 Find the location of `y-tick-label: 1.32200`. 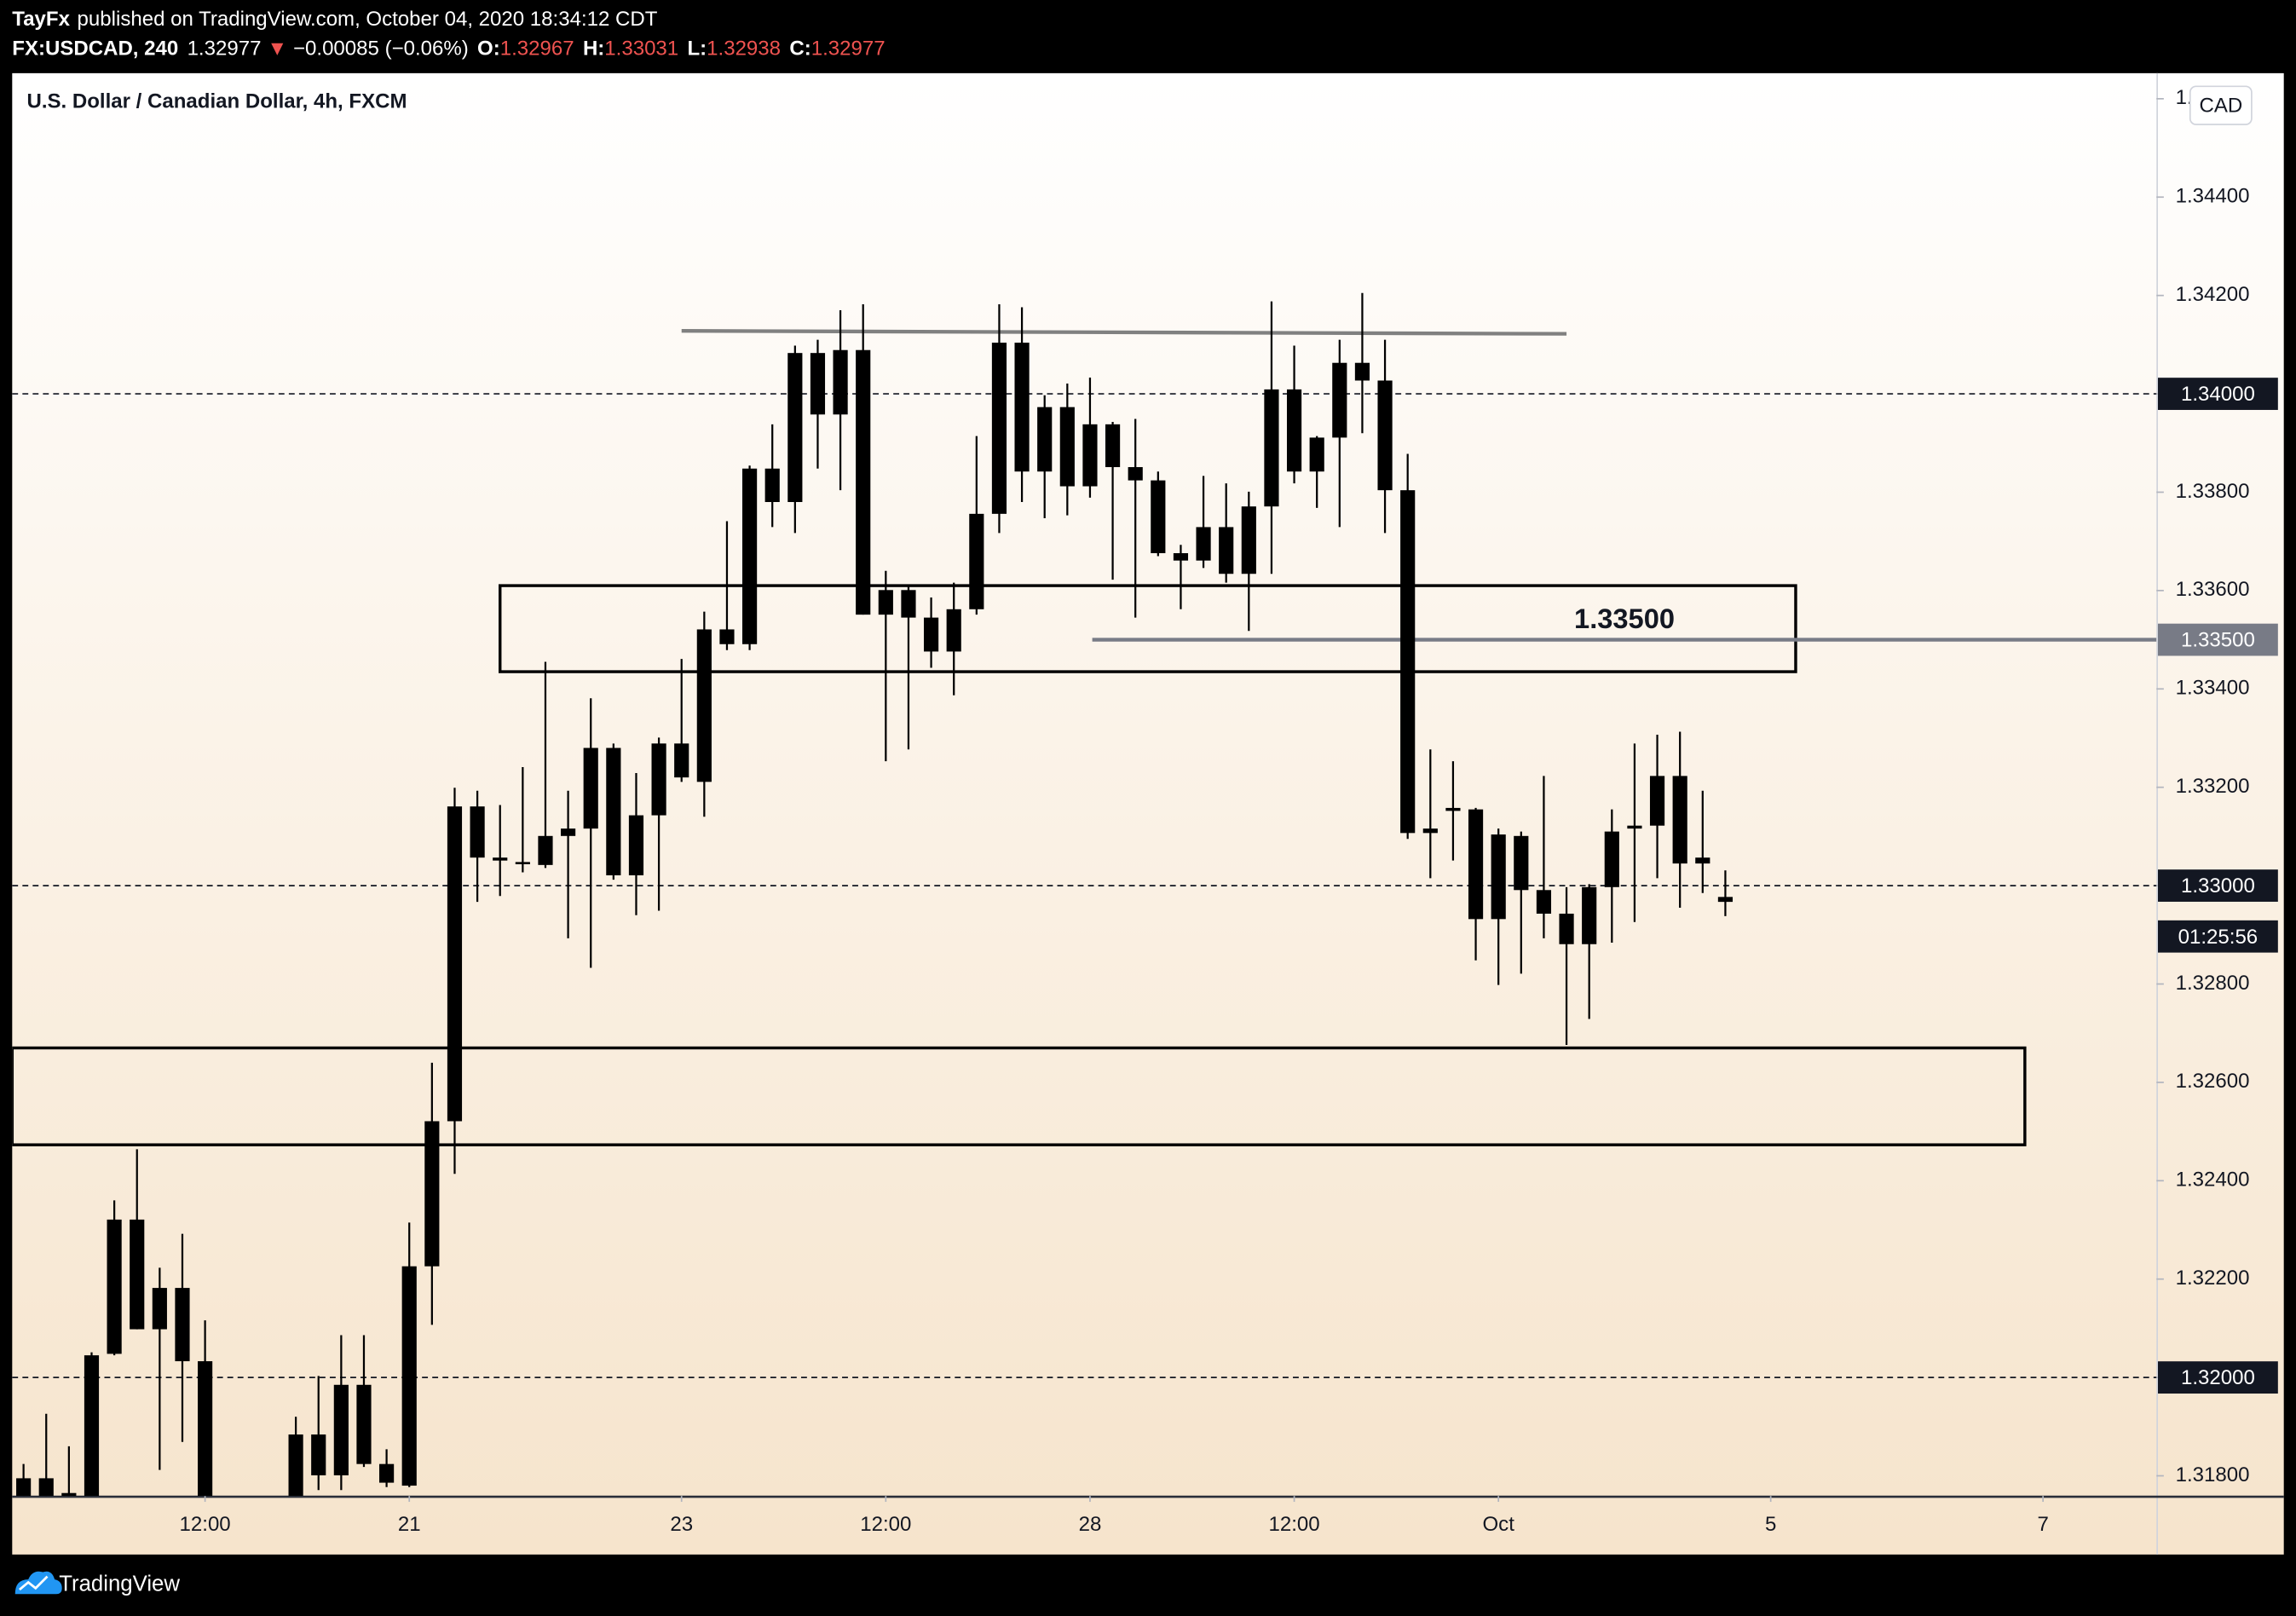

y-tick-label: 1.32200 is located at coordinates (2213, 1278).